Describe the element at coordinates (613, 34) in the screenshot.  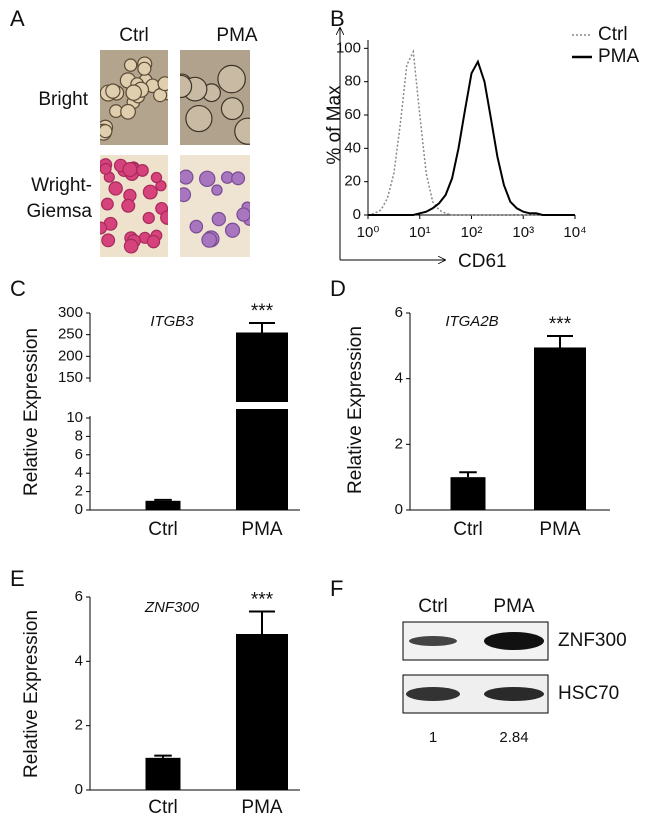
I see `legend-label: Ctrl` at that location.